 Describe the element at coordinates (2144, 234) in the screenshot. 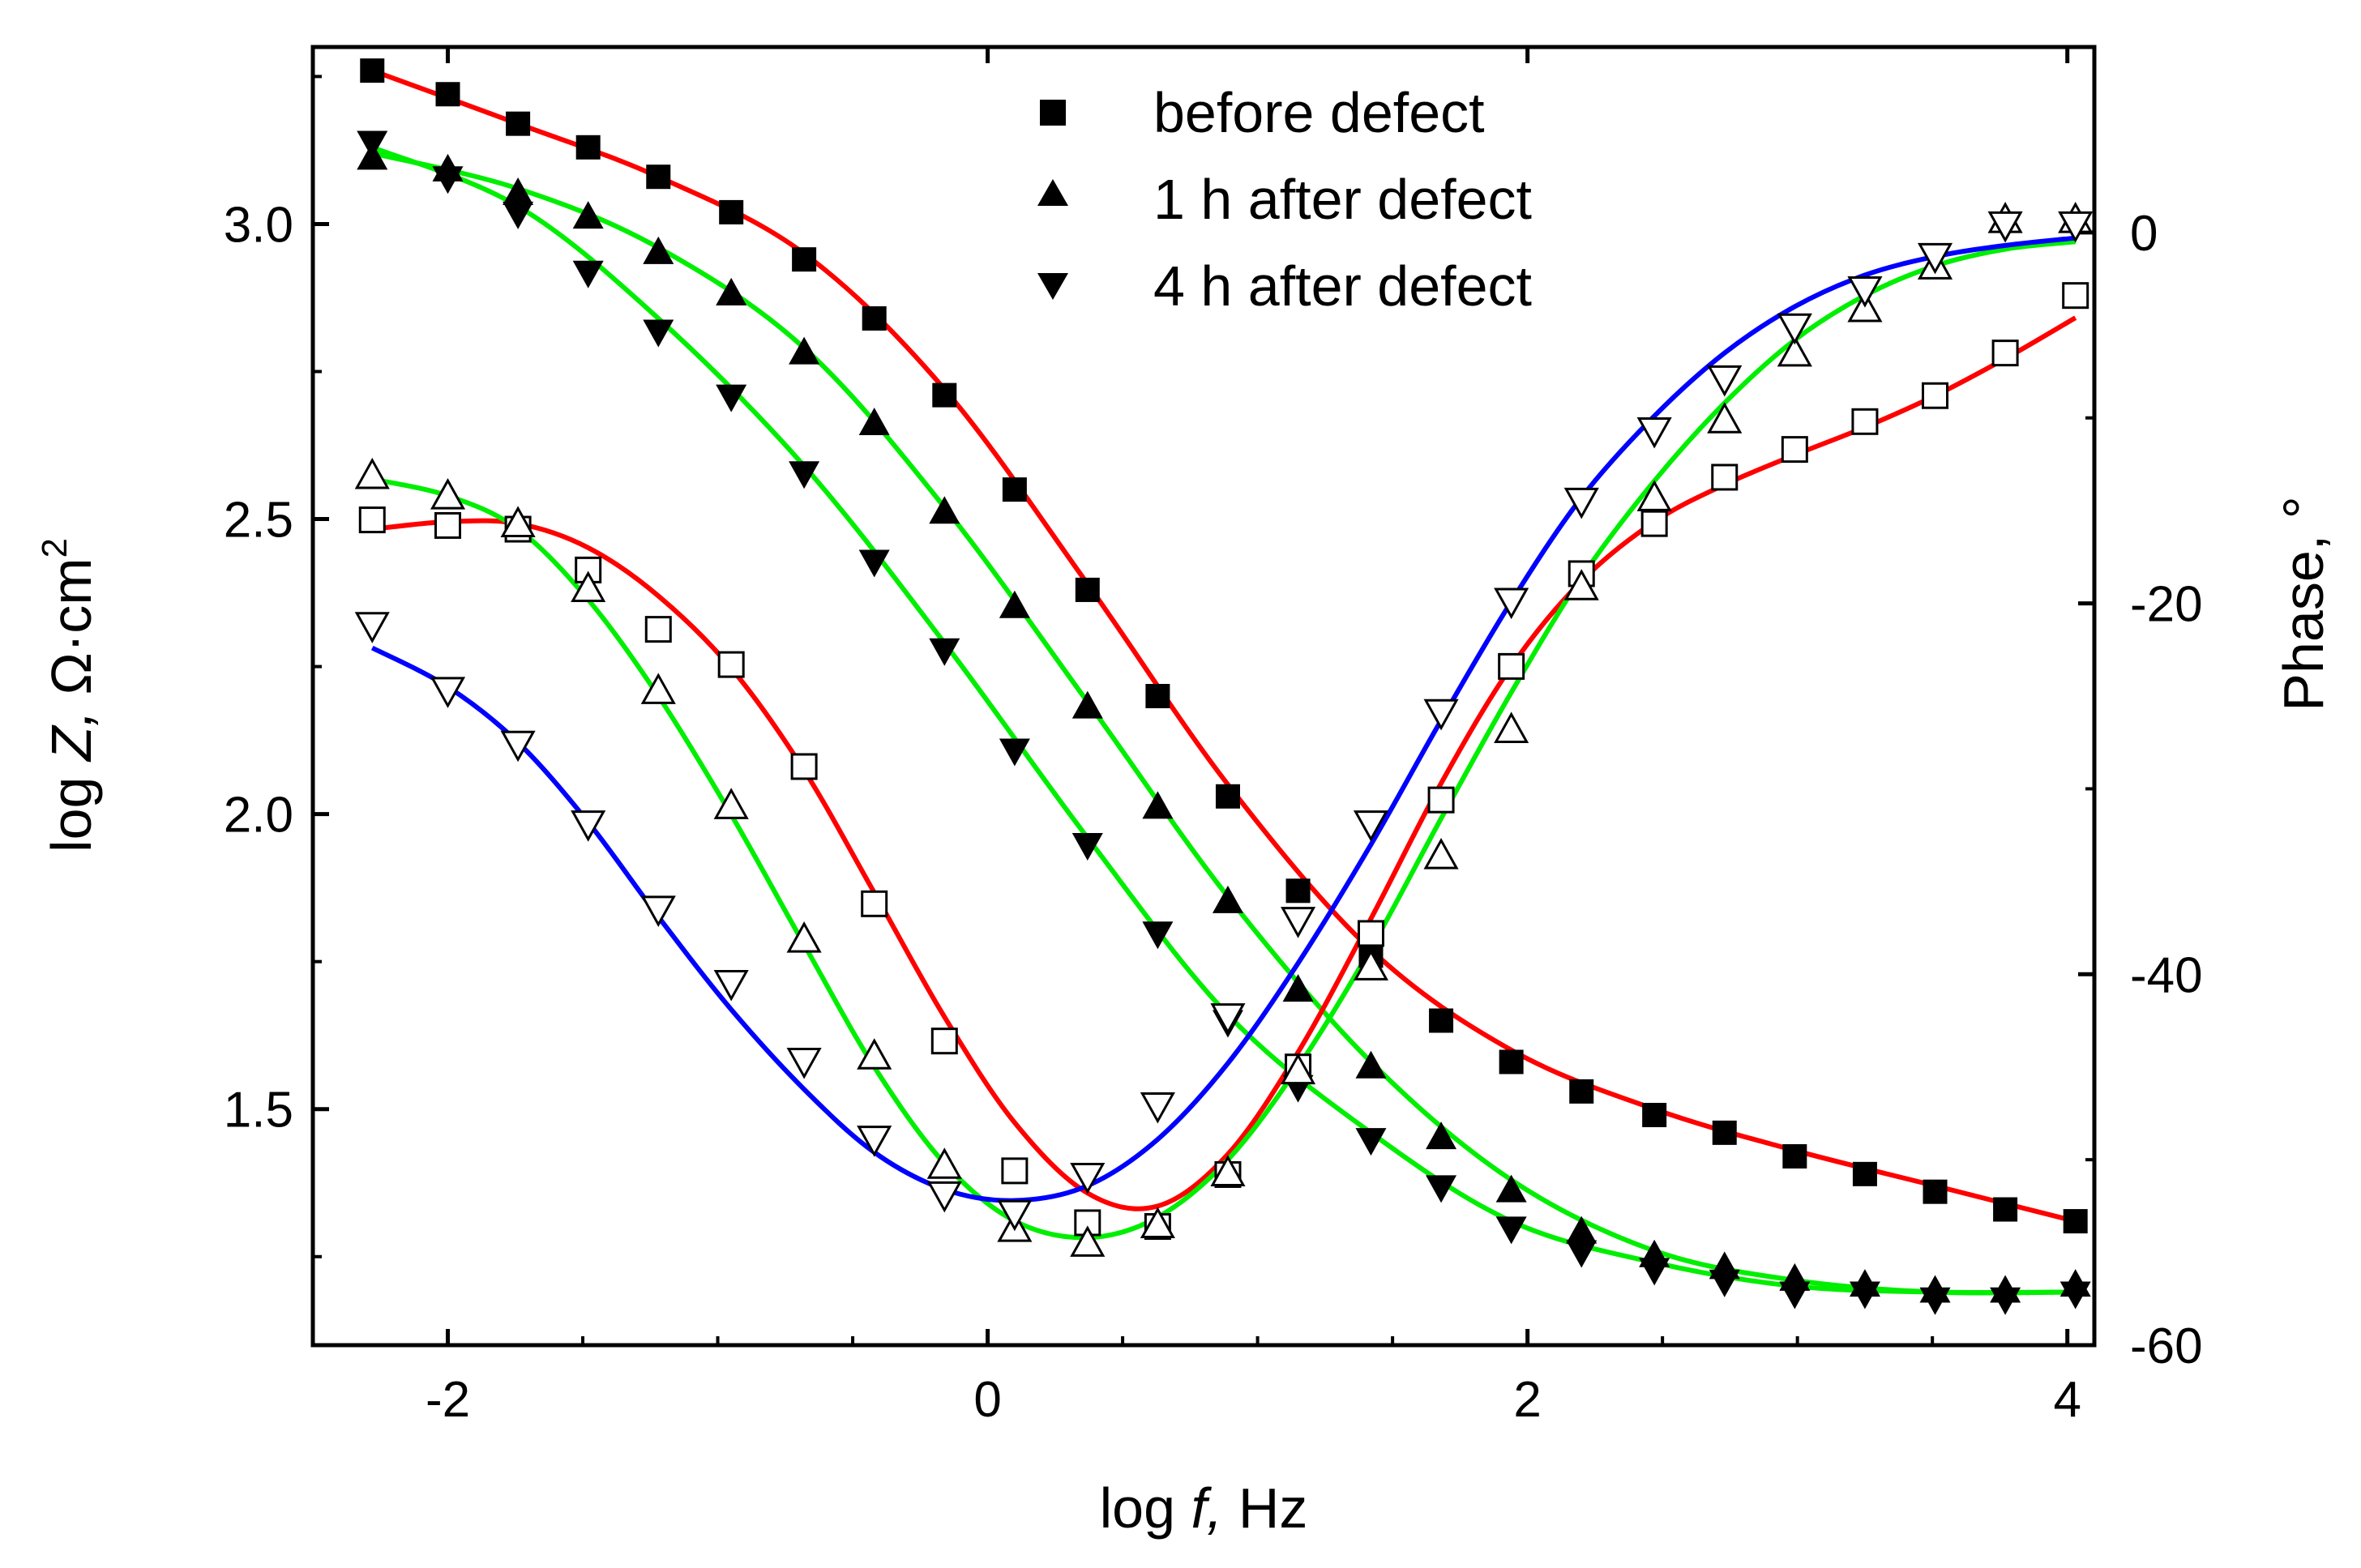

I see `right-tick-label: 0` at that location.